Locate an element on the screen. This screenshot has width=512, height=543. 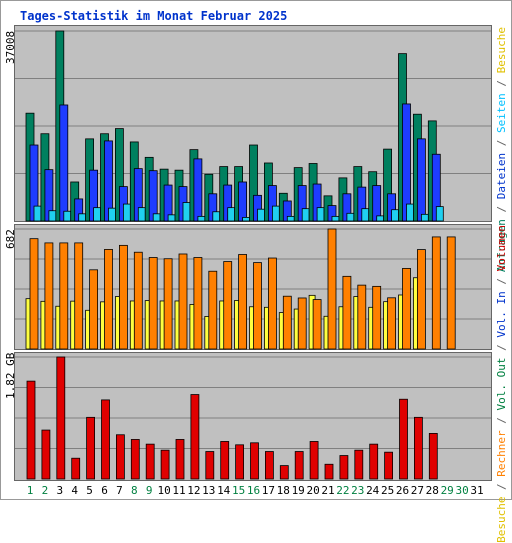
x-tick-label: 9 is located at coordinates (149, 490).